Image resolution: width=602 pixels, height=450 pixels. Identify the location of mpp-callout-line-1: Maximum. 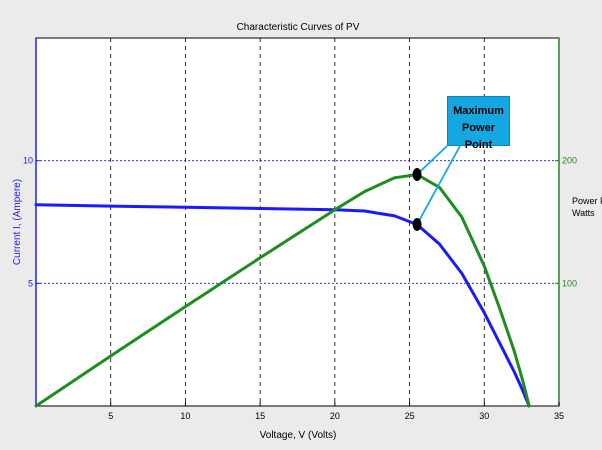
(478, 111).